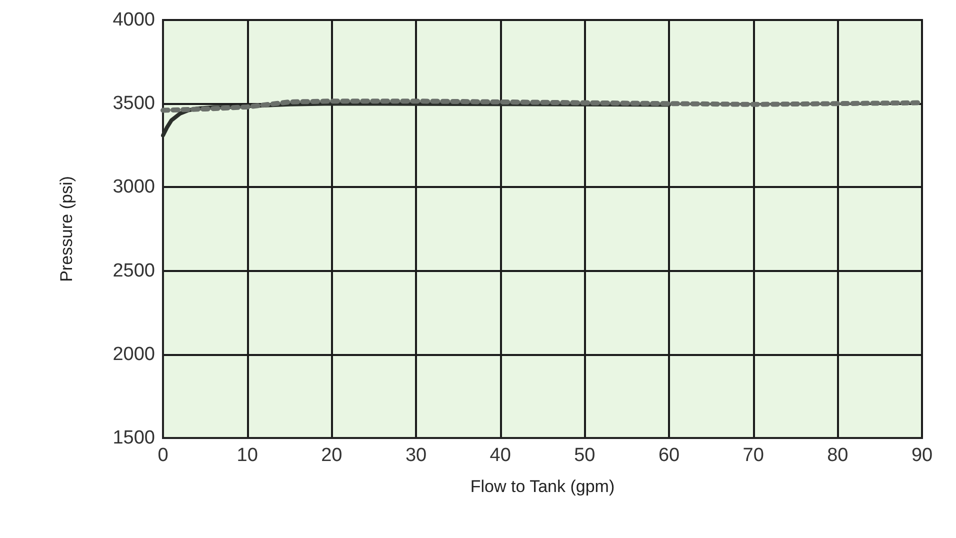 The height and width of the screenshot is (538, 956). What do you see at coordinates (133, 354) in the screenshot?
I see `y-tick-label: 2000` at bounding box center [133, 354].